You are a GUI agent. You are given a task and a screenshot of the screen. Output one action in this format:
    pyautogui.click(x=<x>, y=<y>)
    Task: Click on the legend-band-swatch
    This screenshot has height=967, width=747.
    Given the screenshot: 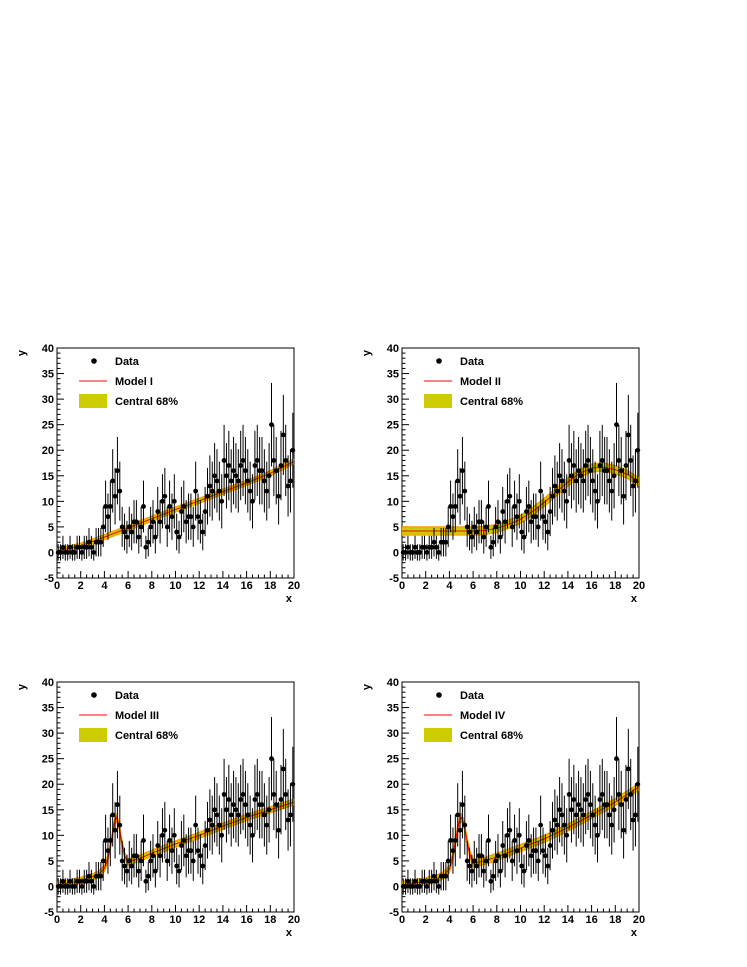 What is the action you would take?
    pyautogui.click(x=438, y=735)
    